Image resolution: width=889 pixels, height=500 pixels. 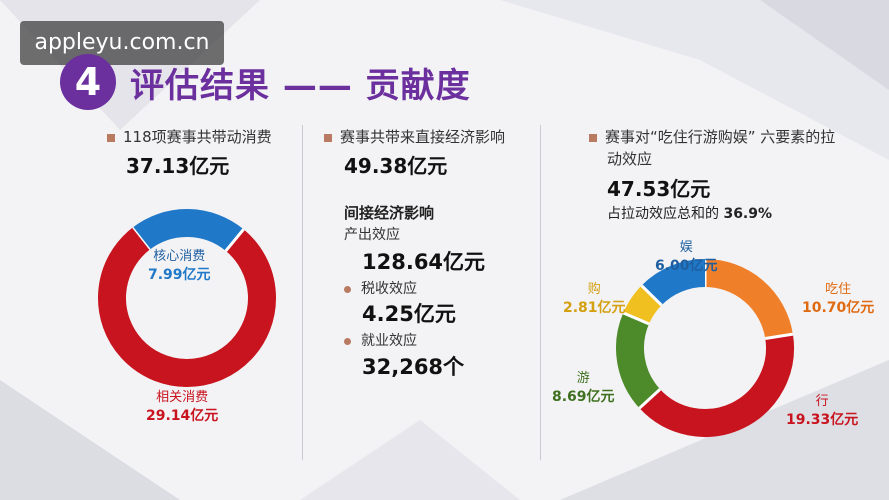 I want to click on segment-name-xing: 行, so click(x=822, y=401).